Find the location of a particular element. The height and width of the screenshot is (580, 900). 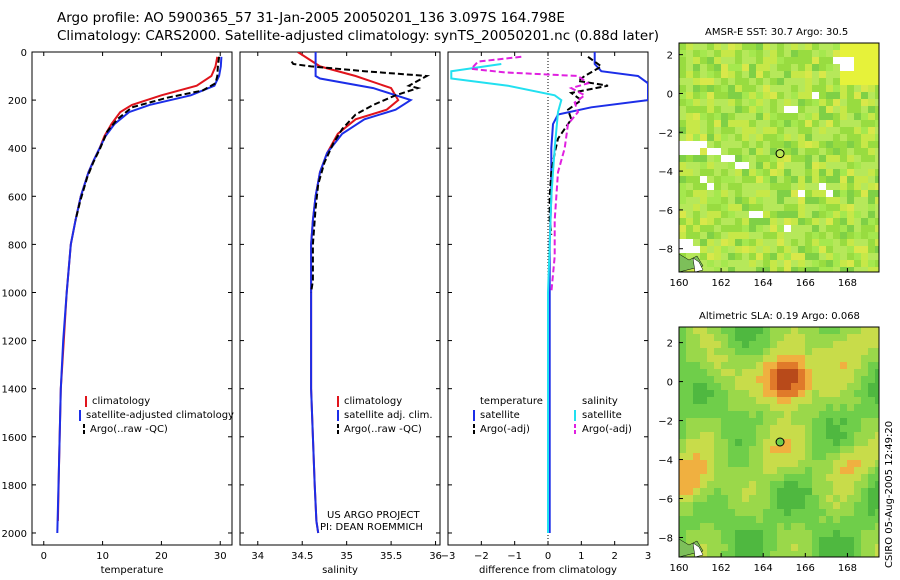

map-frame is located at coordinates (779, 157).